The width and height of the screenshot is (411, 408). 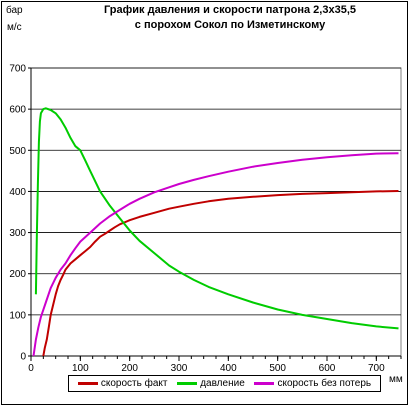 What do you see at coordinates (14, 27) in the screenshot?
I see `y-unit-bottom: м/с` at bounding box center [14, 27].